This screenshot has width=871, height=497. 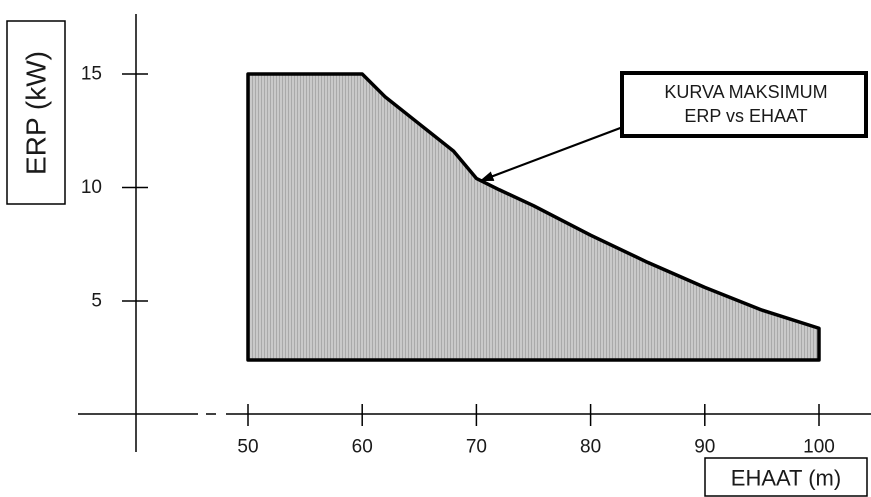 What do you see at coordinates (362, 447) in the screenshot?
I see `x-tick-label: 60` at bounding box center [362, 447].